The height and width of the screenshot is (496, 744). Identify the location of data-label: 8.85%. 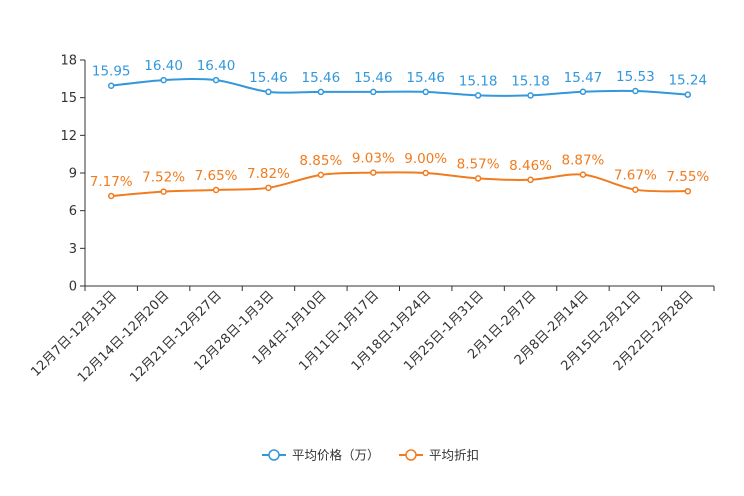
(320, 161).